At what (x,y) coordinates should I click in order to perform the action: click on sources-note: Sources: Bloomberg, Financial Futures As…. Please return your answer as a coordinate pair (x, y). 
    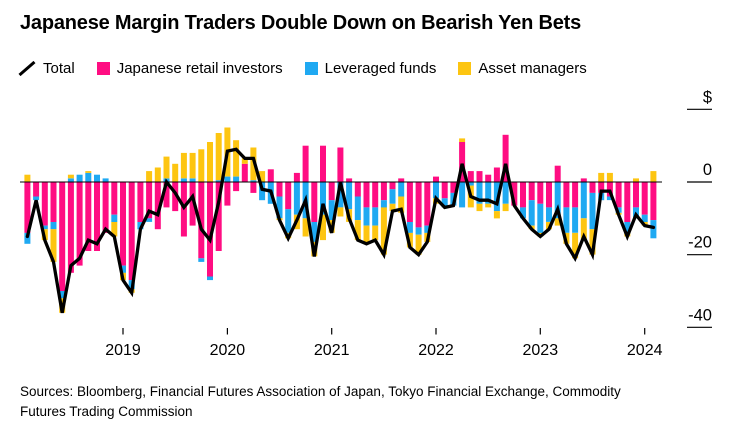
    Looking at the image, I should click on (370, 402).